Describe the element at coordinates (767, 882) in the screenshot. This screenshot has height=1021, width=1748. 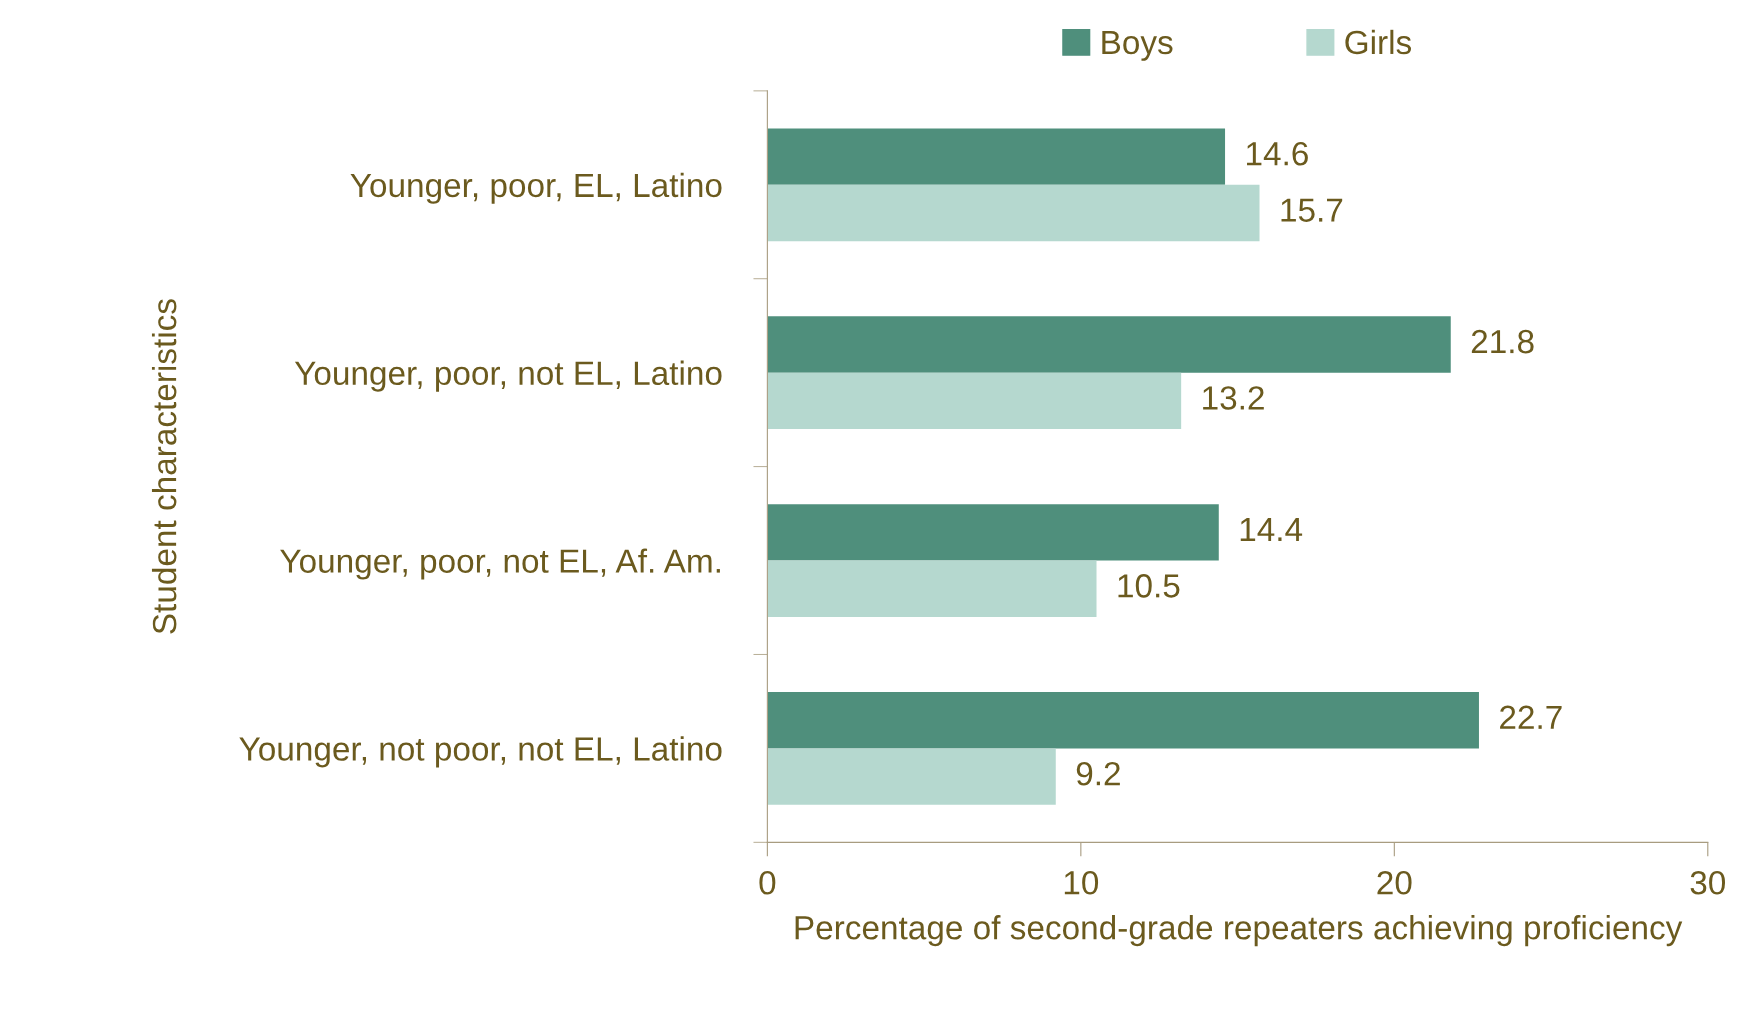
I see `x-tick-label: 0` at that location.